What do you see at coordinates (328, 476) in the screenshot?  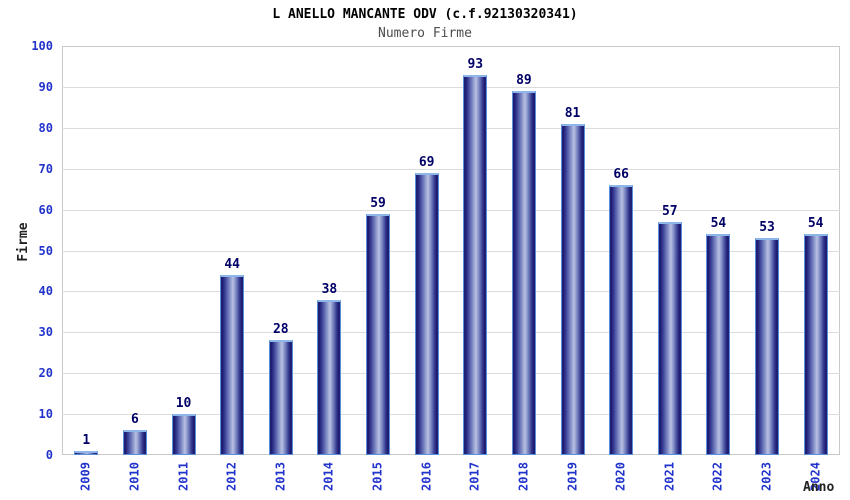 I see `x-tick-label: 2014` at bounding box center [328, 476].